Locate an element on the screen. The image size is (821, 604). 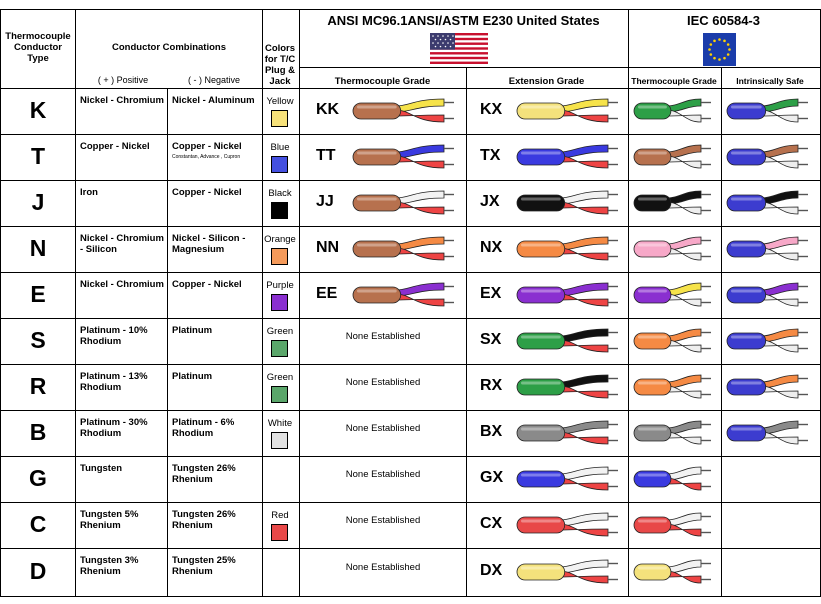
plug-color-name: Green is located at coordinates (280, 331).